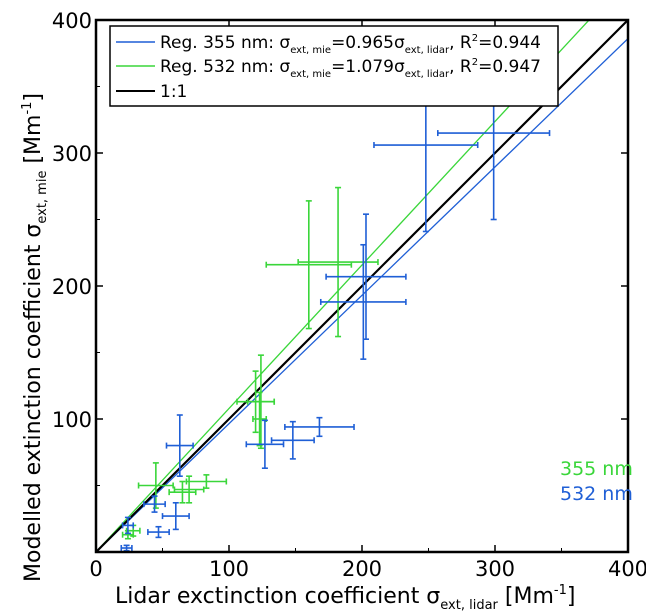 Image resolution: width=646 pixels, height=612 pixels. Describe the element at coordinates (72, 420) in the screenshot. I see `y-tick-label: 100` at that location.